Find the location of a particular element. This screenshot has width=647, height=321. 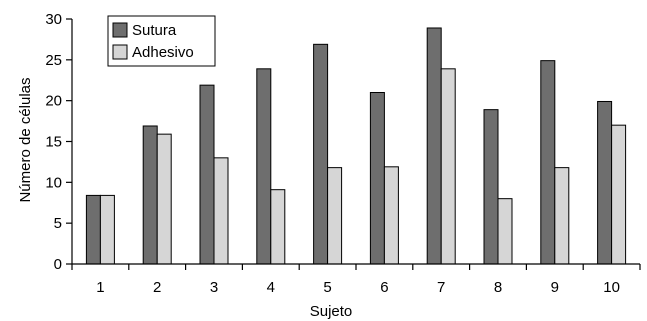

x-tick-label: 5 is located at coordinates (327, 287).